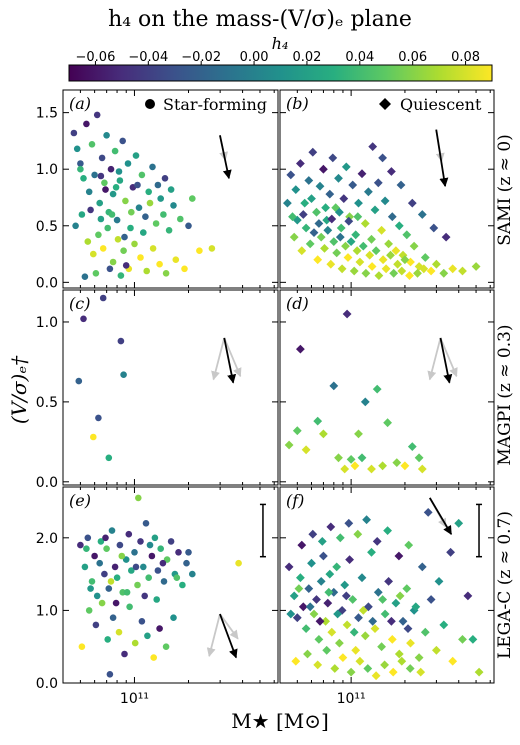 This screenshot has height=745, width=520. I want to click on correction-arrow, so click(446, 360).